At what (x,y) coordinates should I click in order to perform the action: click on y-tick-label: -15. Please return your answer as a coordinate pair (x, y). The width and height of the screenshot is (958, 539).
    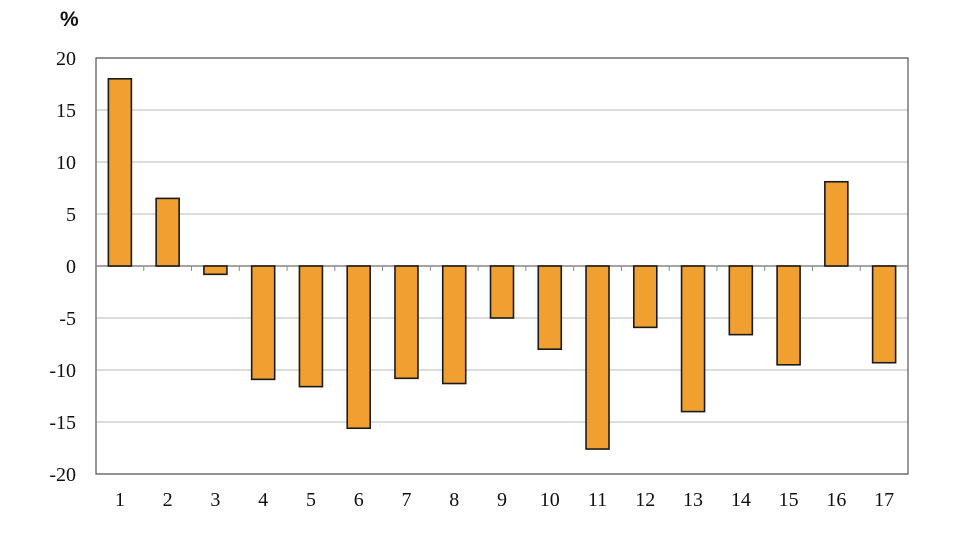
    Looking at the image, I should click on (62, 423).